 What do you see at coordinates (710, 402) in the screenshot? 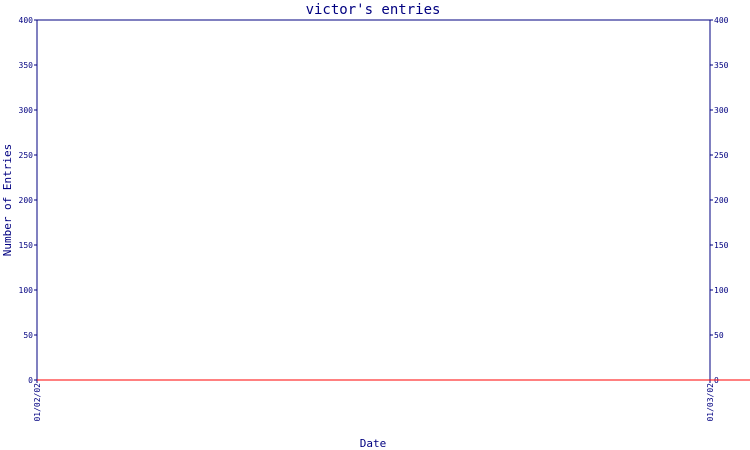
I see `x-tick-label: 01/03/02` at bounding box center [710, 402].